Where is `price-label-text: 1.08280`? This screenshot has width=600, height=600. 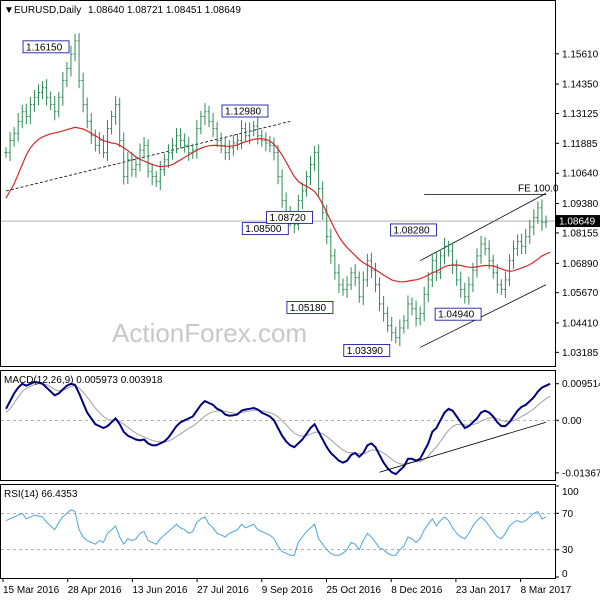 price-label-text: 1.08280 is located at coordinates (411, 230).